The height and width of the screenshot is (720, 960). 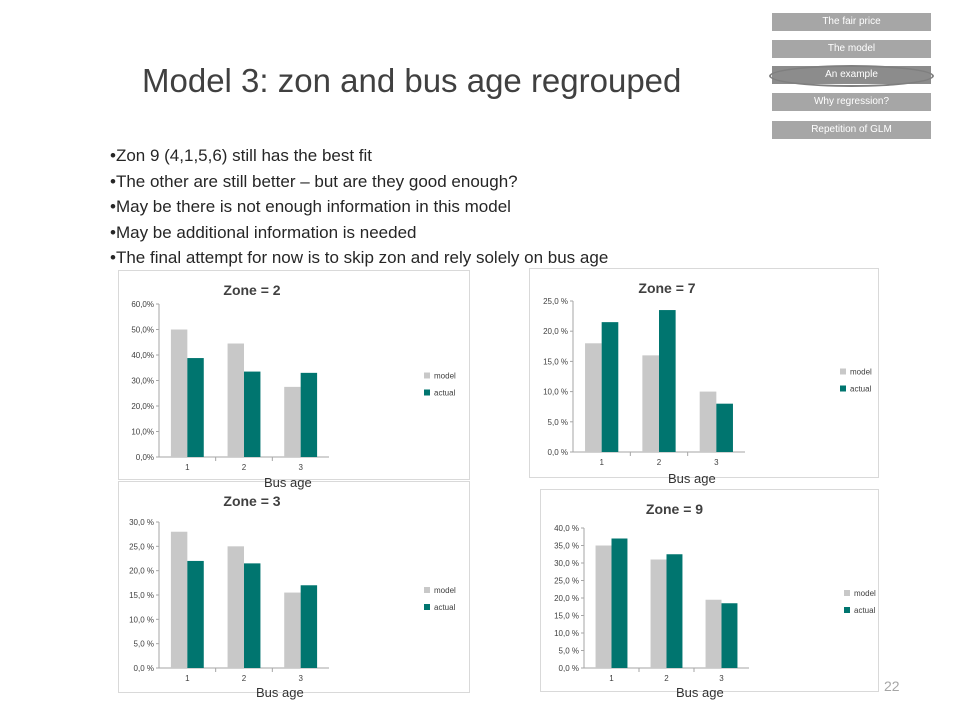 I want to click on nav-item-model: The model, so click(x=851, y=49).